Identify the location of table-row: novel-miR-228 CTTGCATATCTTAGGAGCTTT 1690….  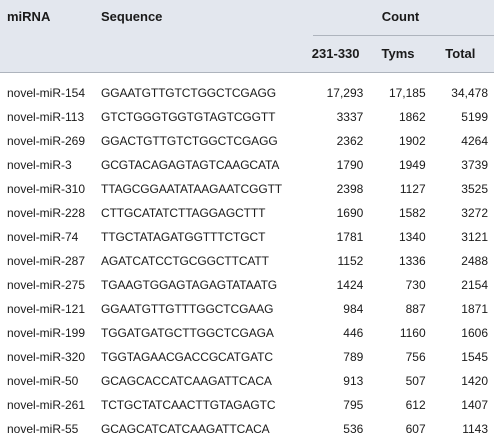
(247, 213).